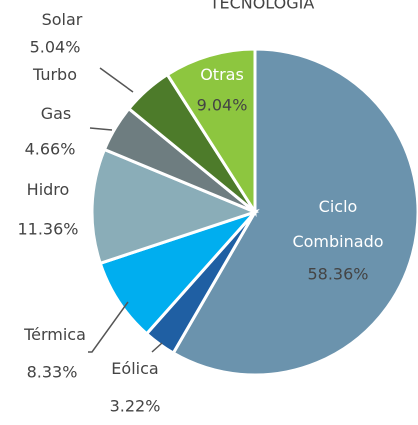 Image resolution: width=418 pixels, height=425 pixels. What do you see at coordinates (338, 206) in the screenshot?
I see `label-line: Ciclo` at bounding box center [338, 206].